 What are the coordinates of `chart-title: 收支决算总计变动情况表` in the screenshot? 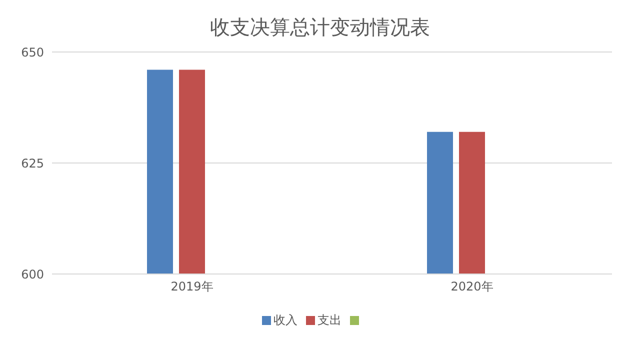 It's located at (320, 27).